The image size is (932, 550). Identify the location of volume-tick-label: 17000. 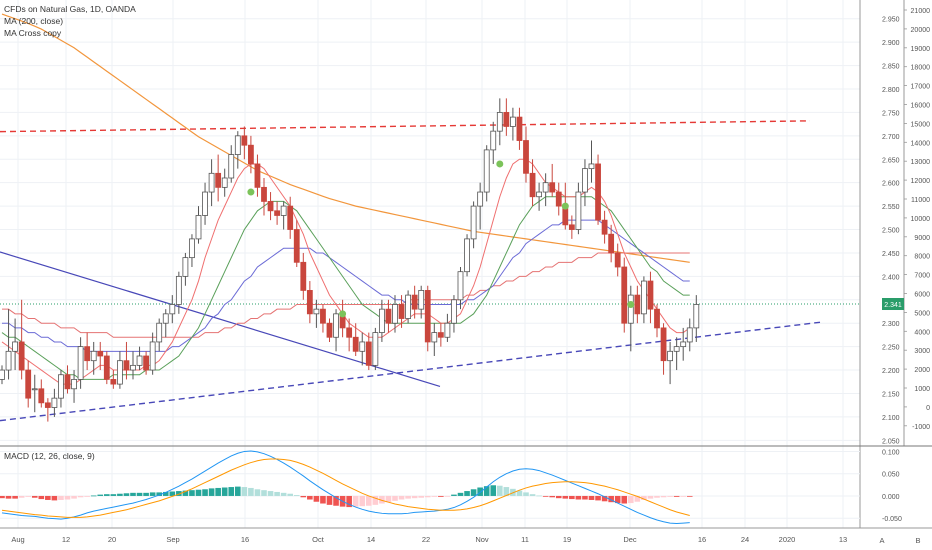
(921, 87).